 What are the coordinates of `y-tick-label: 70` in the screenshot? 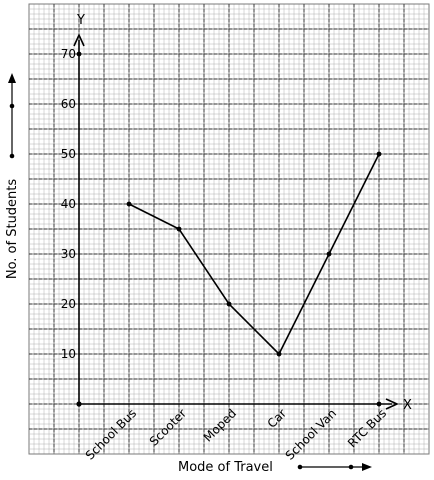 It's located at (68, 54).